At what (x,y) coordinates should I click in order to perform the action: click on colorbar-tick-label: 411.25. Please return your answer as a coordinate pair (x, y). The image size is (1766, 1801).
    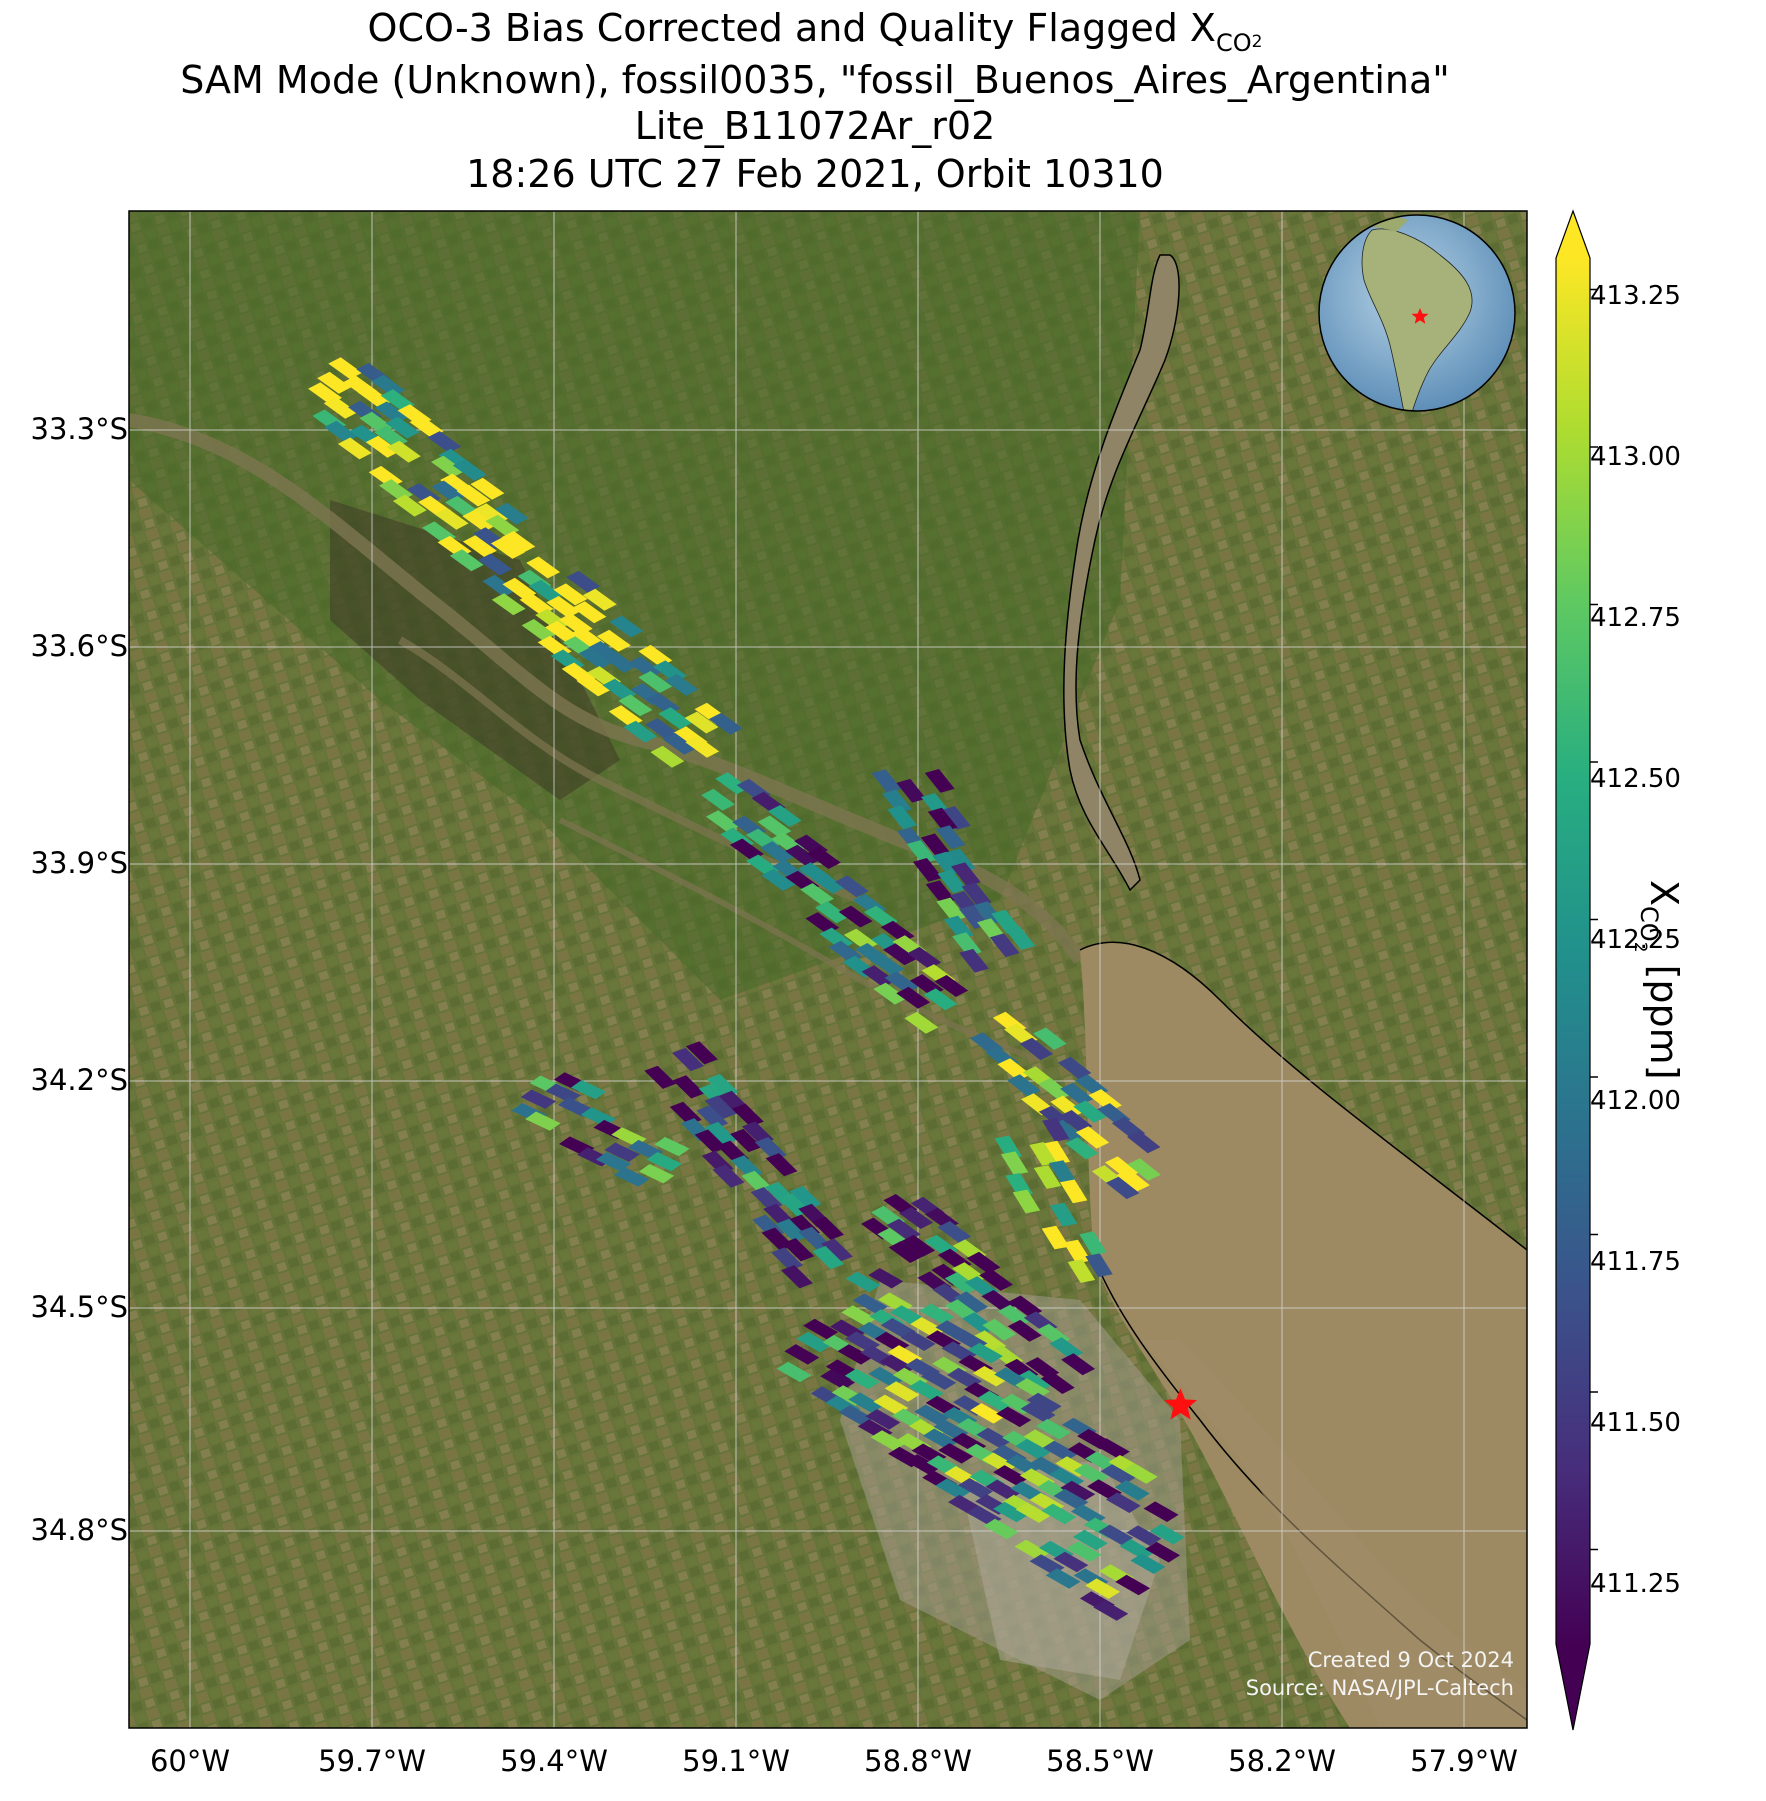
    Looking at the image, I should click on (1635, 1584).